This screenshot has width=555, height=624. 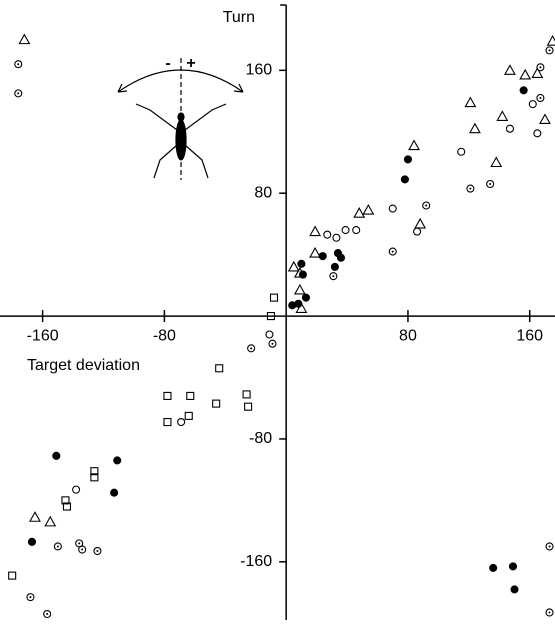 I want to click on turn-arc, so click(x=180, y=81).